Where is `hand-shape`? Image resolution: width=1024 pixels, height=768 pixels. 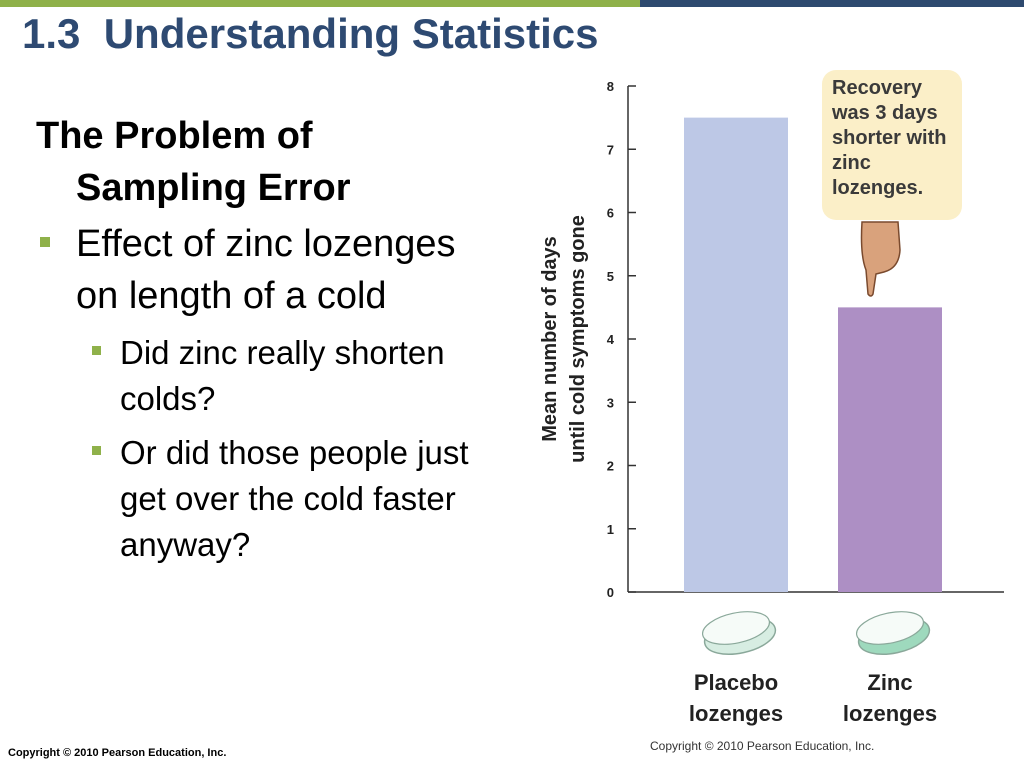
hand-shape is located at coordinates (880, 259).